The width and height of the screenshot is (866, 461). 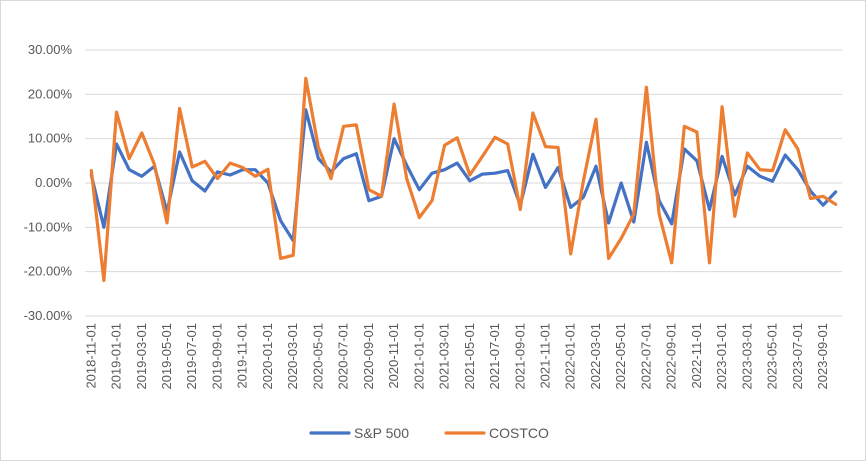 I want to click on x-tick-label: 2019-01-01, so click(x=116, y=356).